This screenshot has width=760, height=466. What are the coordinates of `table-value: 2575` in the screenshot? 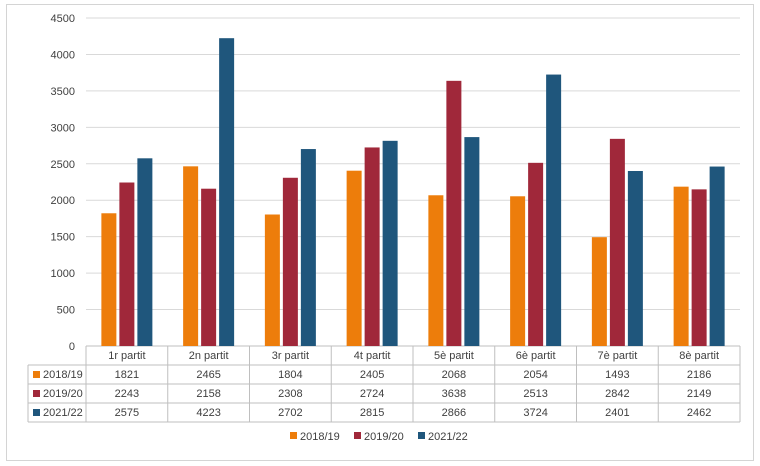 It's located at (127, 413).